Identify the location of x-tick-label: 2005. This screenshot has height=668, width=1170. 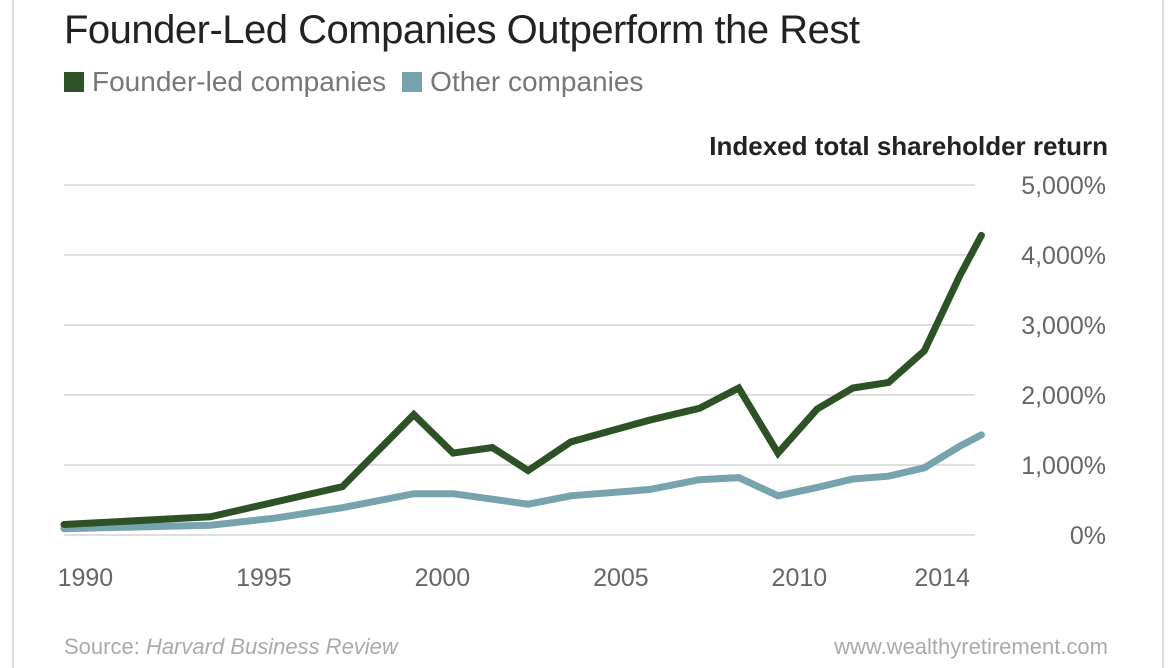
(621, 578).